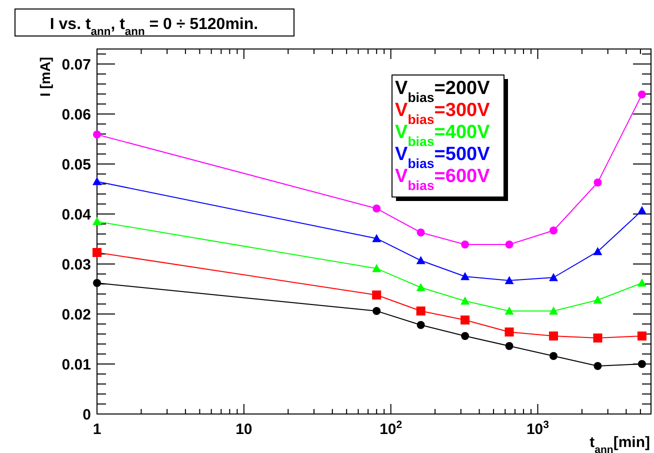 Image resolution: width=654 pixels, height=453 pixels. I want to click on y-tick-label: 0.04, so click(77, 215).